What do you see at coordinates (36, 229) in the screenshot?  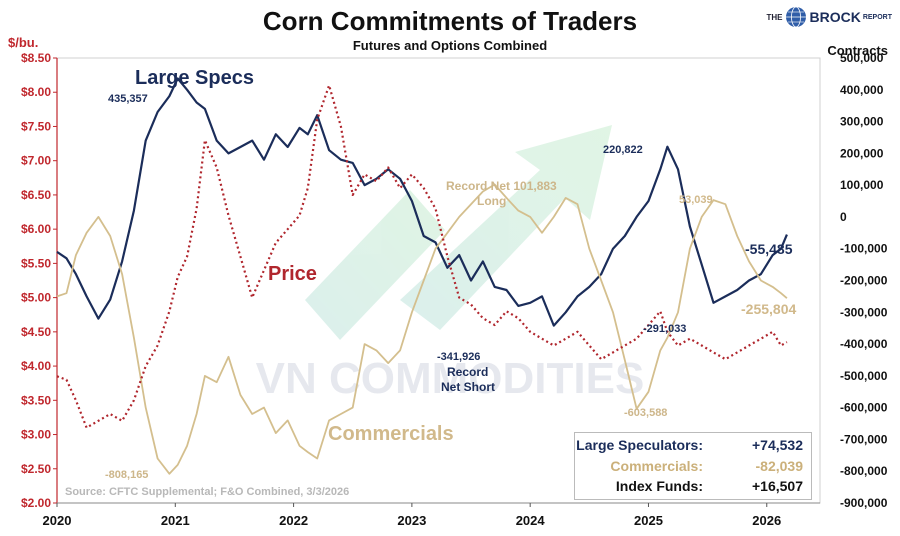 I see `left-axis-tick-label: $6.00` at bounding box center [36, 229].